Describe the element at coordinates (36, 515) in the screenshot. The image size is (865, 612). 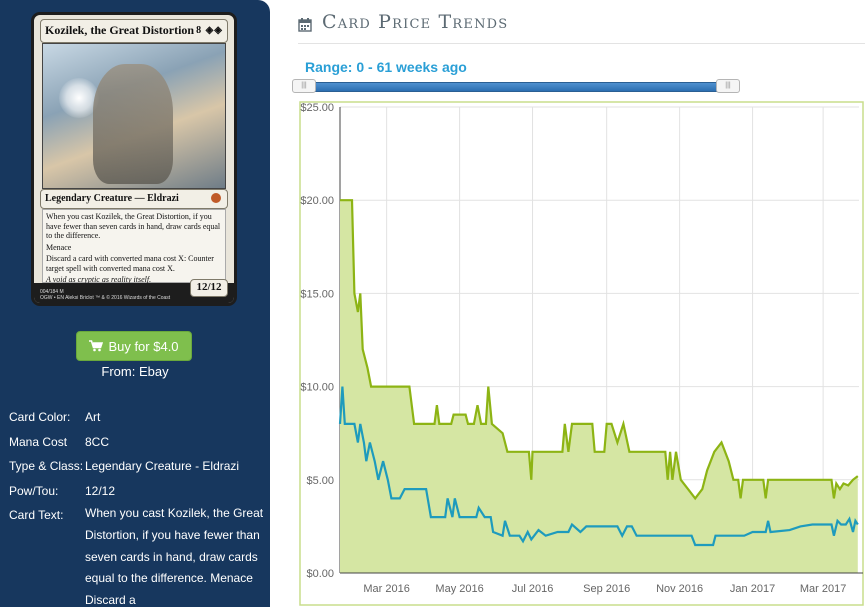
I see `info-label: Card Text:` at that location.